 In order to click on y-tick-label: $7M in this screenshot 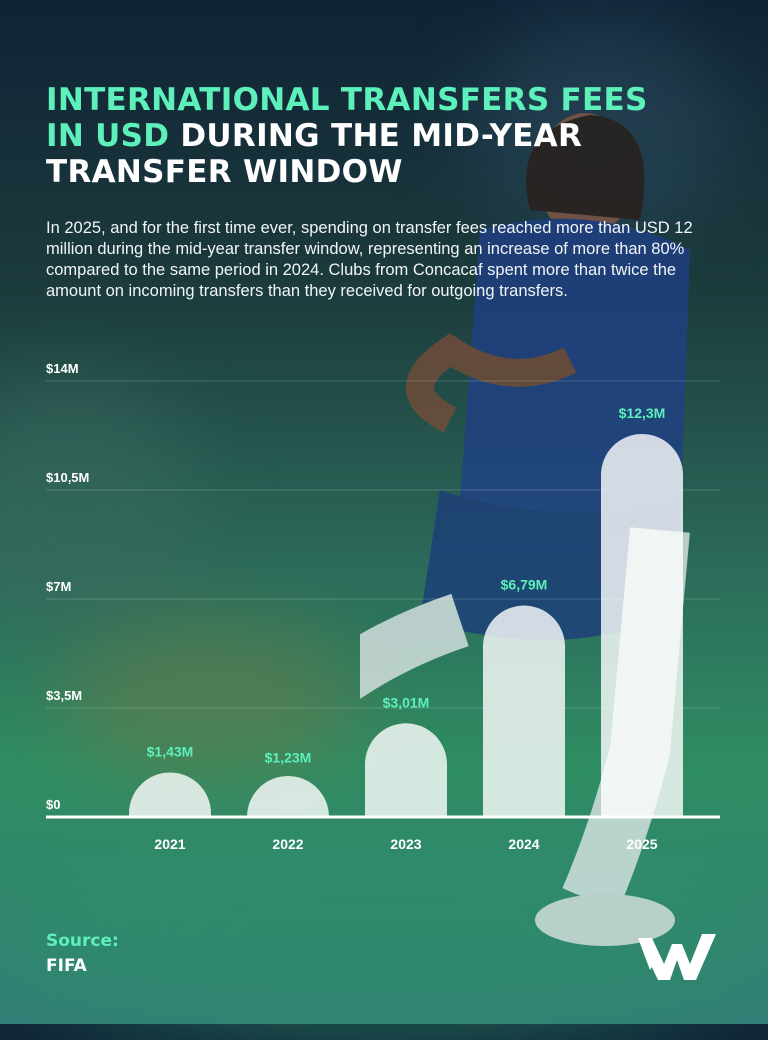, I will do `click(58, 586)`.